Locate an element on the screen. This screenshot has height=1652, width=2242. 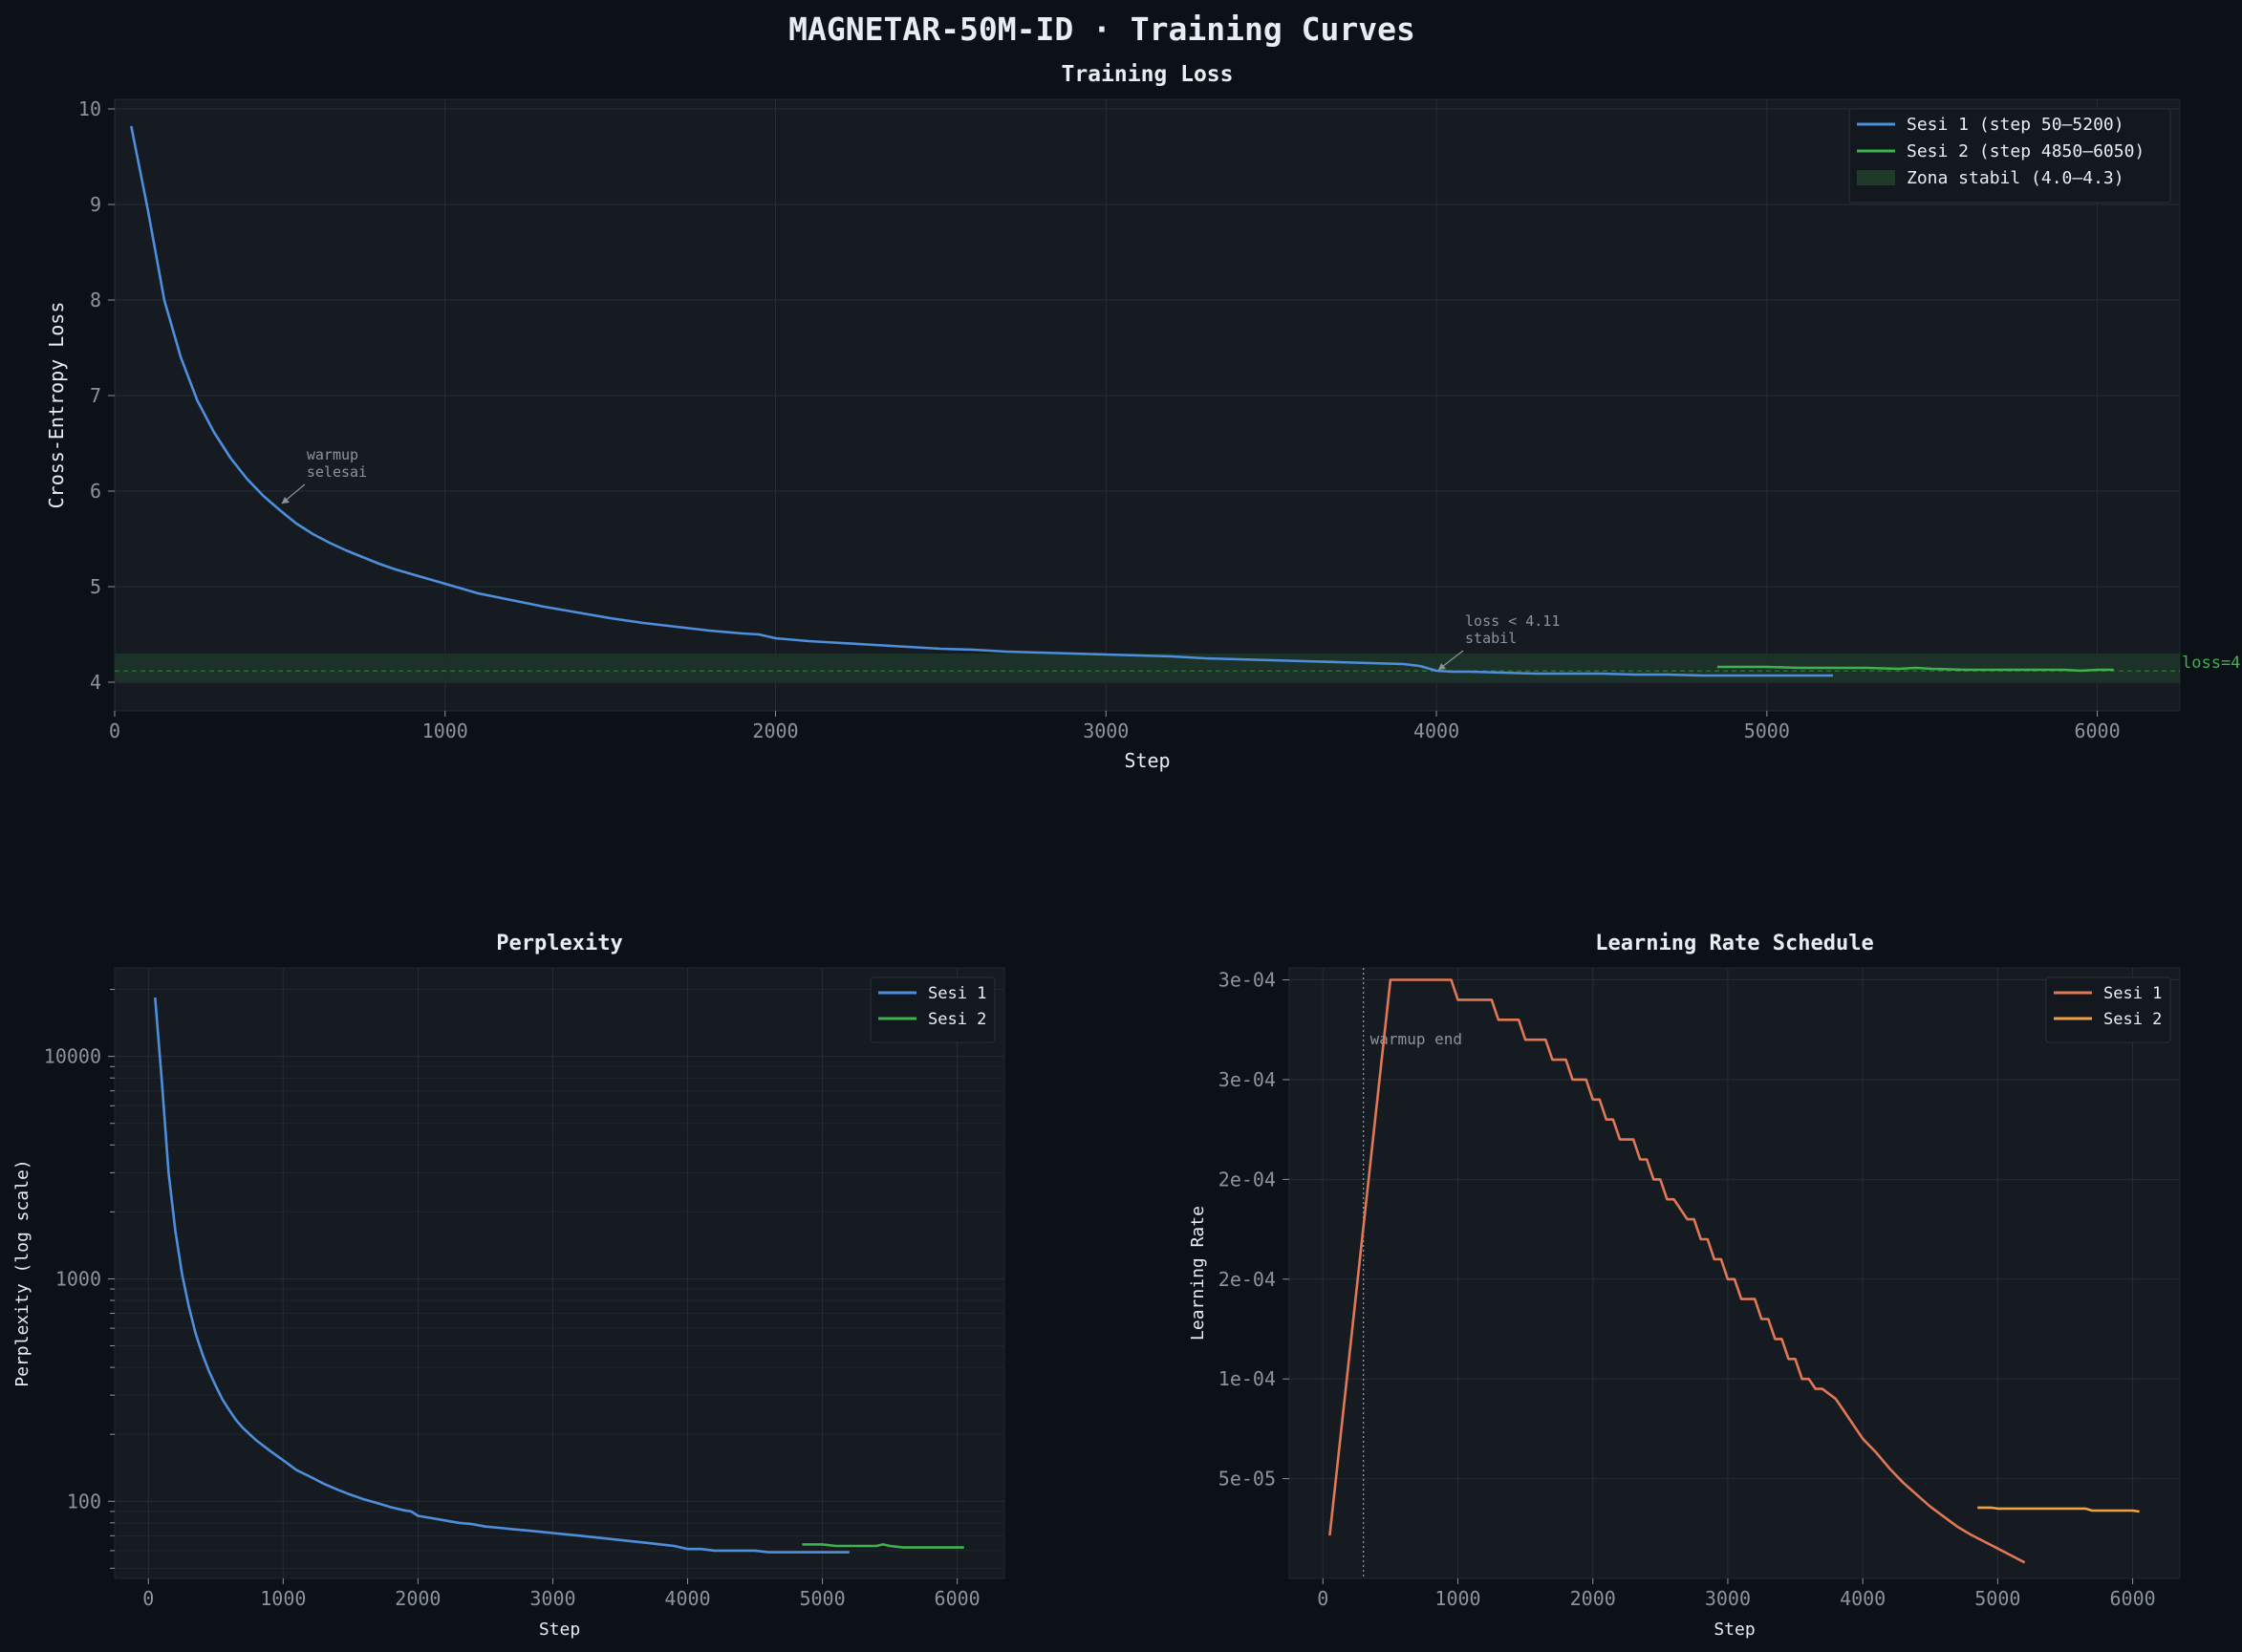
loss-x-tick-label: 1000 is located at coordinates (445, 731).